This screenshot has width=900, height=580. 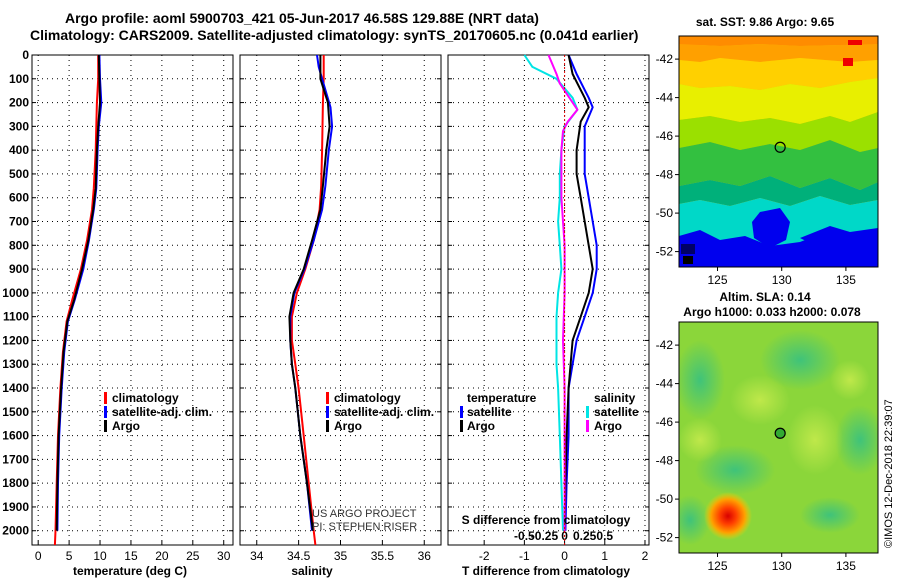 I want to click on x-tick-label: 30, so click(x=224, y=556).